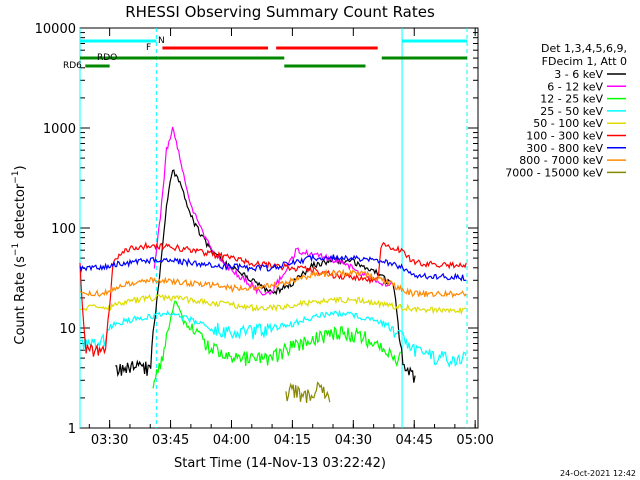  I want to click on y-axis-label-mid: detector, so click(20, 213).